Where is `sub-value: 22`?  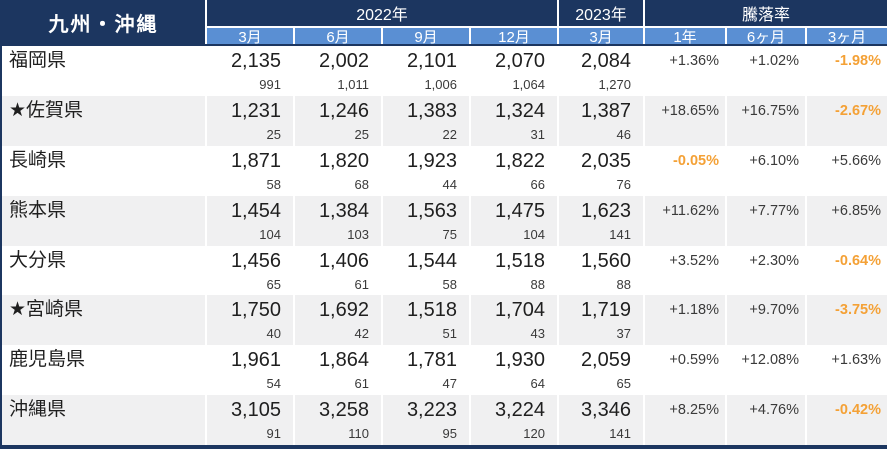
sub-value: 22 is located at coordinates (449, 134).